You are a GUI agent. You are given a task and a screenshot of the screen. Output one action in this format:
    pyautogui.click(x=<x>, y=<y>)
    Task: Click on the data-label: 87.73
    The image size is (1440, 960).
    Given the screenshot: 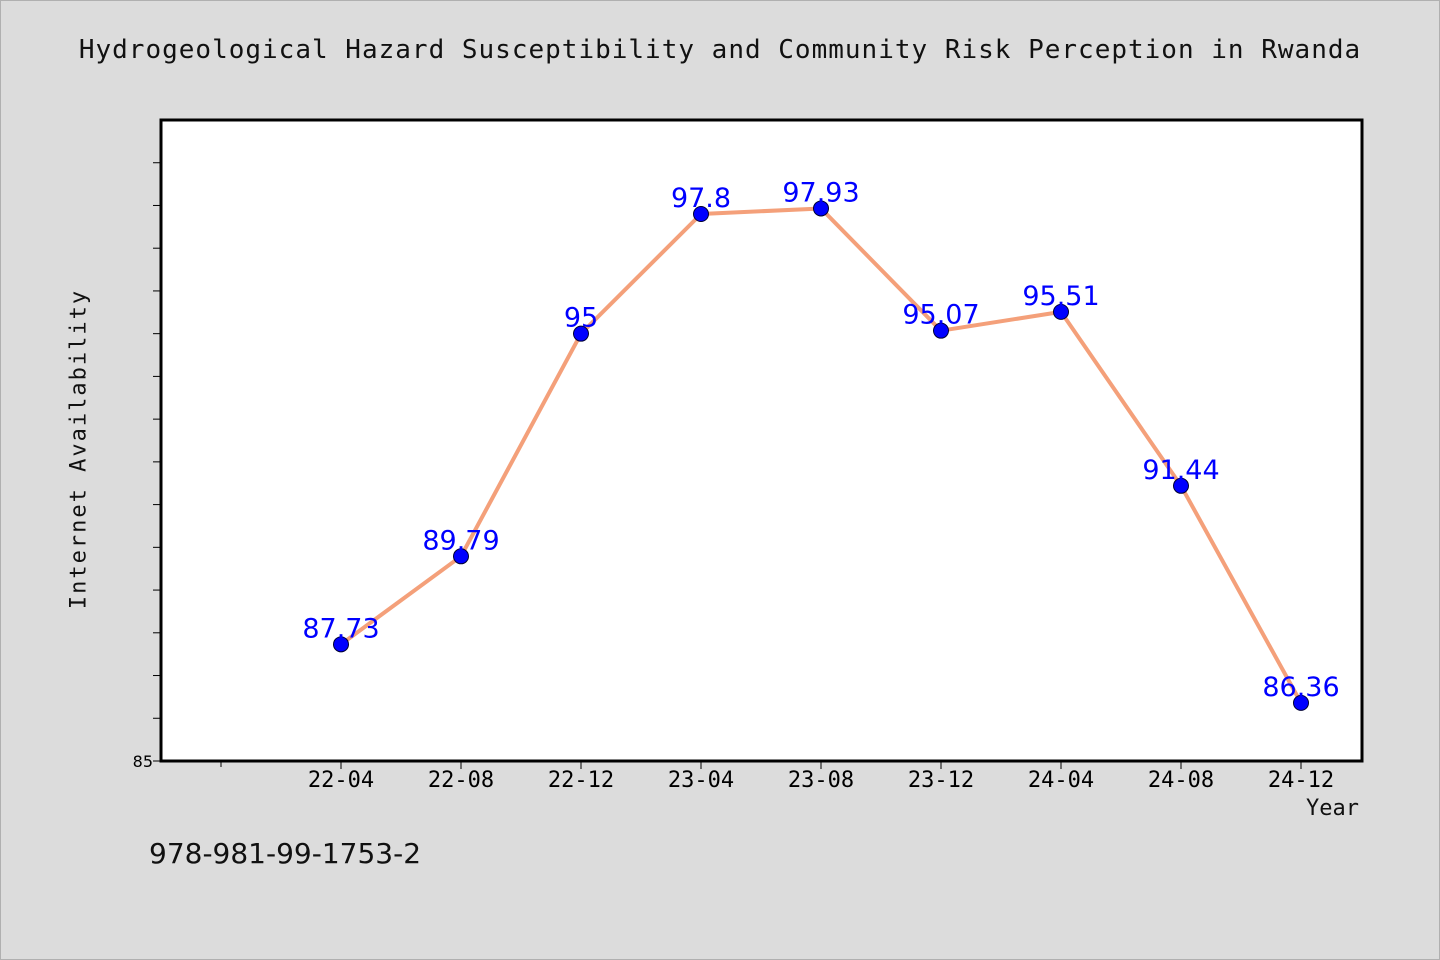 What is the action you would take?
    pyautogui.click(x=340, y=628)
    